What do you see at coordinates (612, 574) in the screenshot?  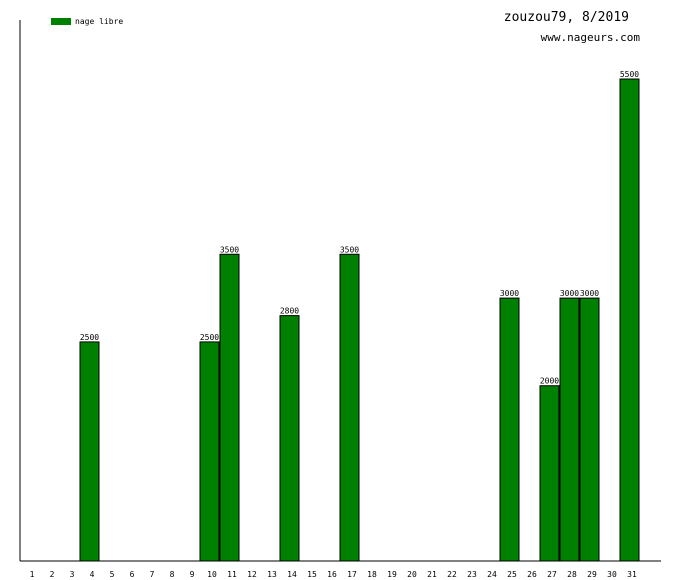 I see `x-tick-label: 30` at bounding box center [612, 574].